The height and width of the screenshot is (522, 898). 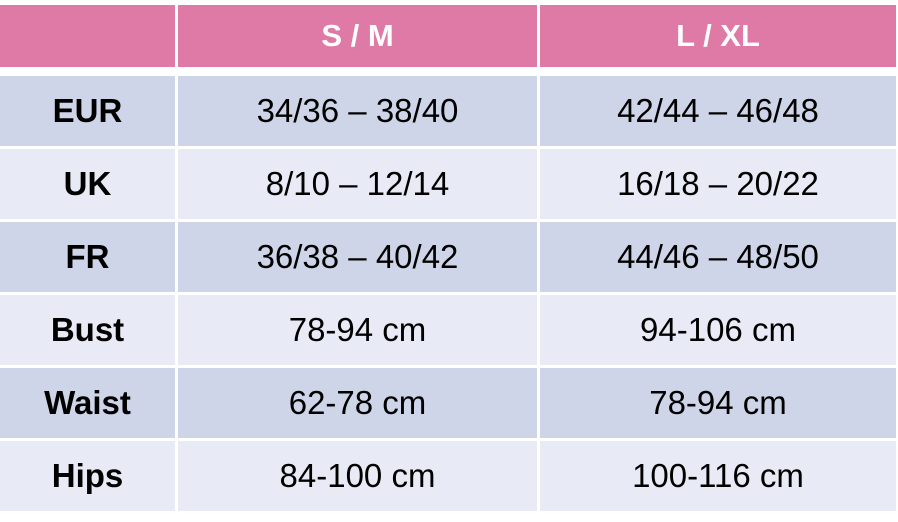 I want to click on table-cell: 42/44 – 46/48, so click(x=718, y=111).